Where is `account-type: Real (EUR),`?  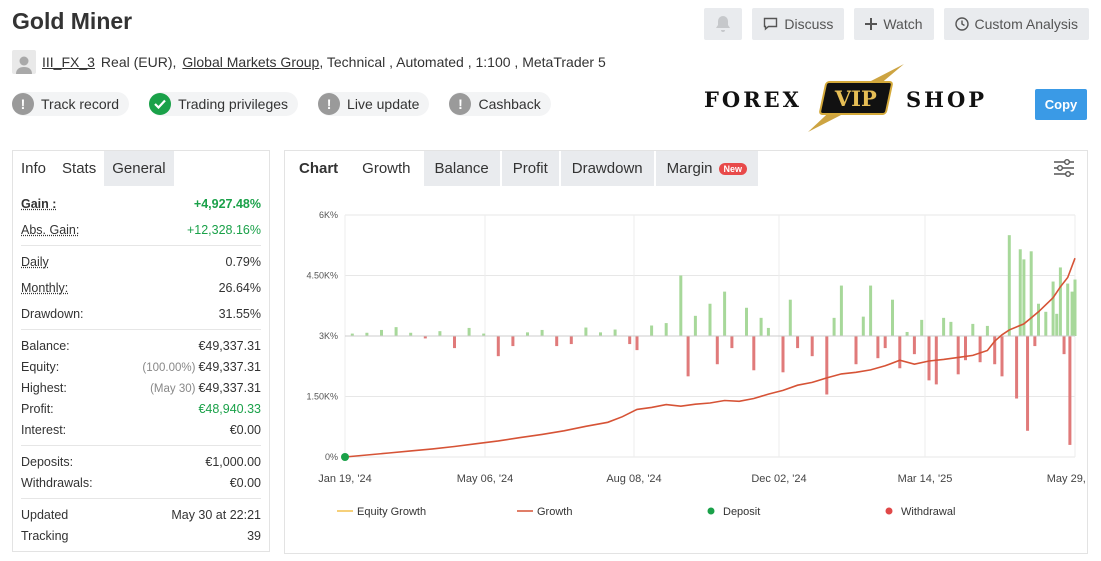 account-type: Real (EUR), is located at coordinates (138, 62).